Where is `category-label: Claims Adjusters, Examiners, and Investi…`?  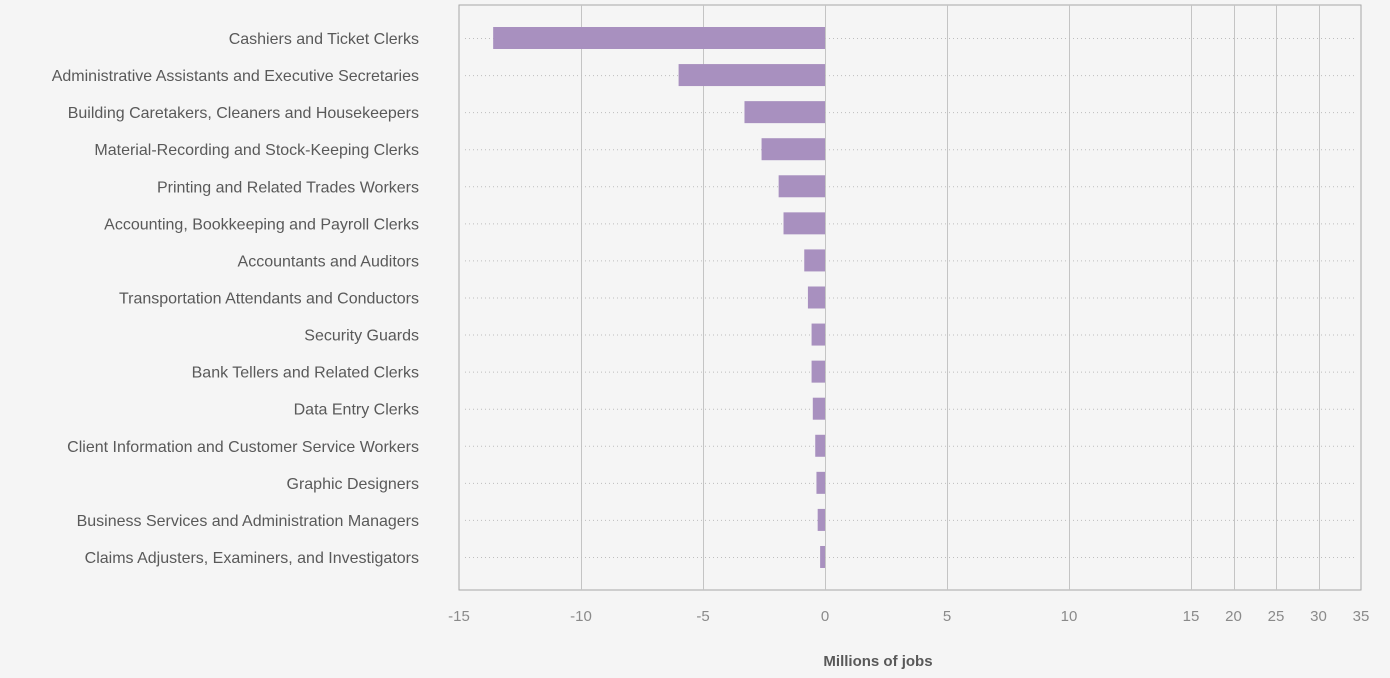
category-label: Claims Adjusters, Examiners, and Investi… is located at coordinates (252, 558).